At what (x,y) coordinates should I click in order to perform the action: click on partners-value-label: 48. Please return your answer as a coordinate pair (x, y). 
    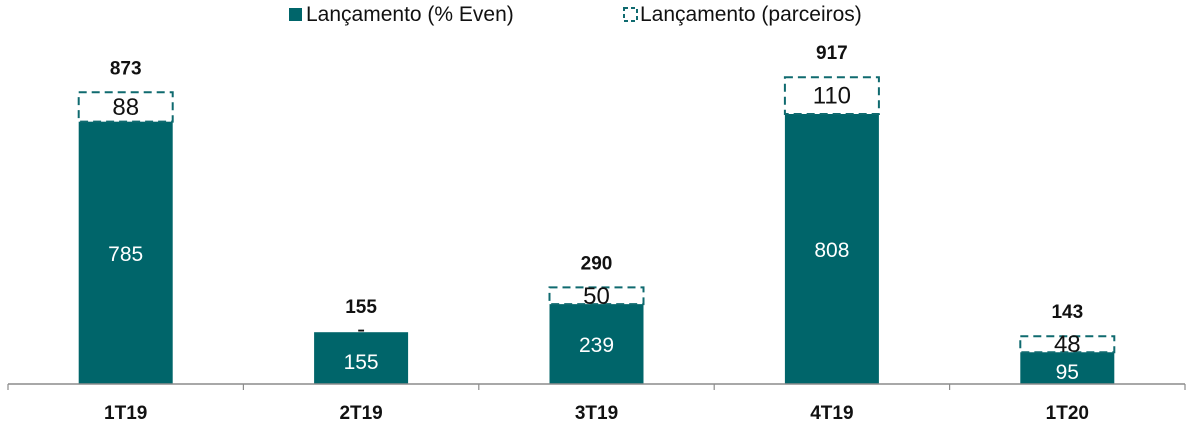
    Looking at the image, I should click on (1067, 344).